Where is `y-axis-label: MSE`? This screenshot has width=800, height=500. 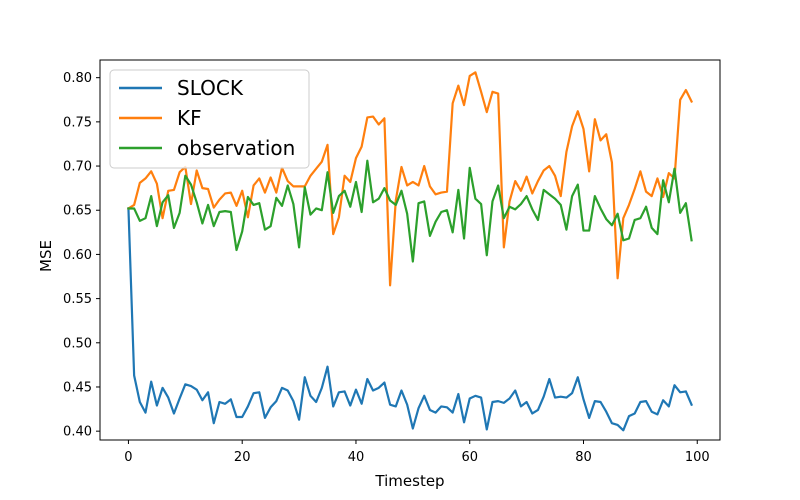 y-axis-label: MSE is located at coordinates (46, 256).